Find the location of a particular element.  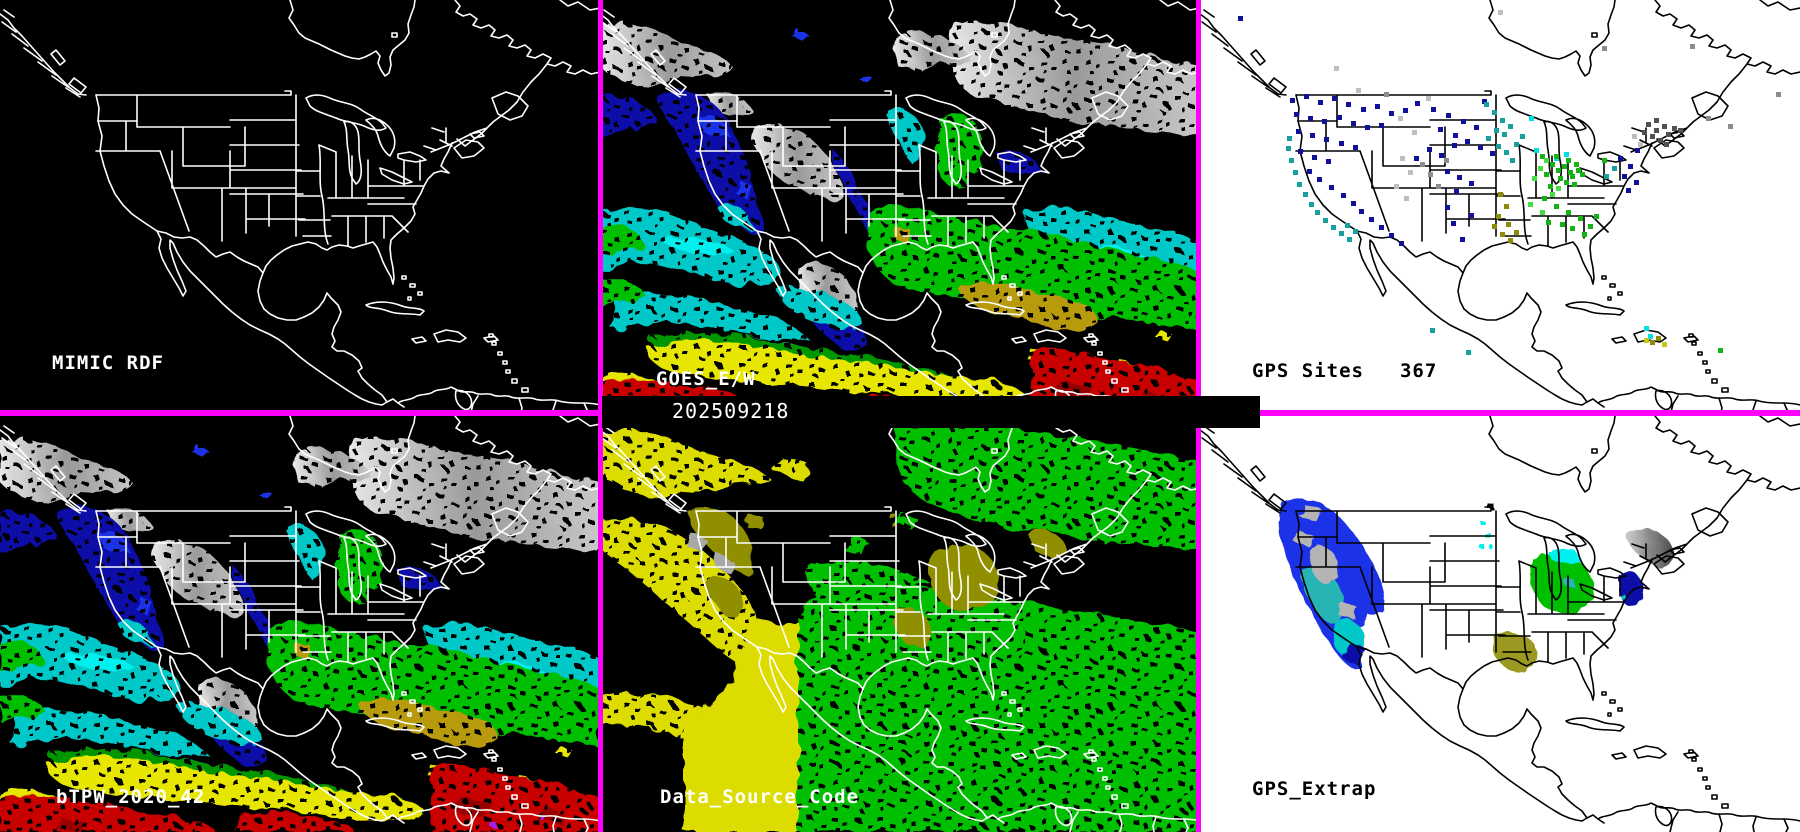

panel-label-btpw: bTPW_2020_42 is located at coordinates (131, 797).